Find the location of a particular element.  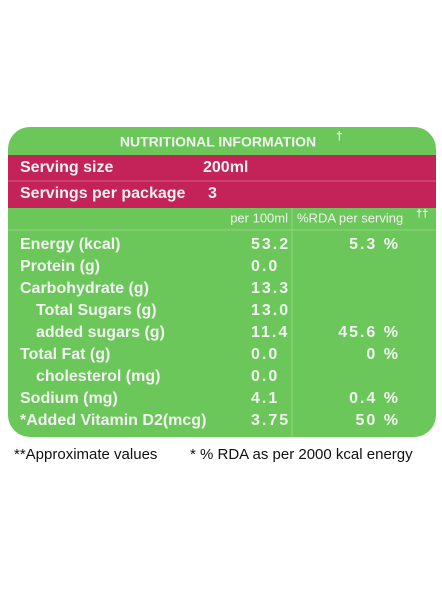

row-label: Total Fat (g) is located at coordinates (65, 354).